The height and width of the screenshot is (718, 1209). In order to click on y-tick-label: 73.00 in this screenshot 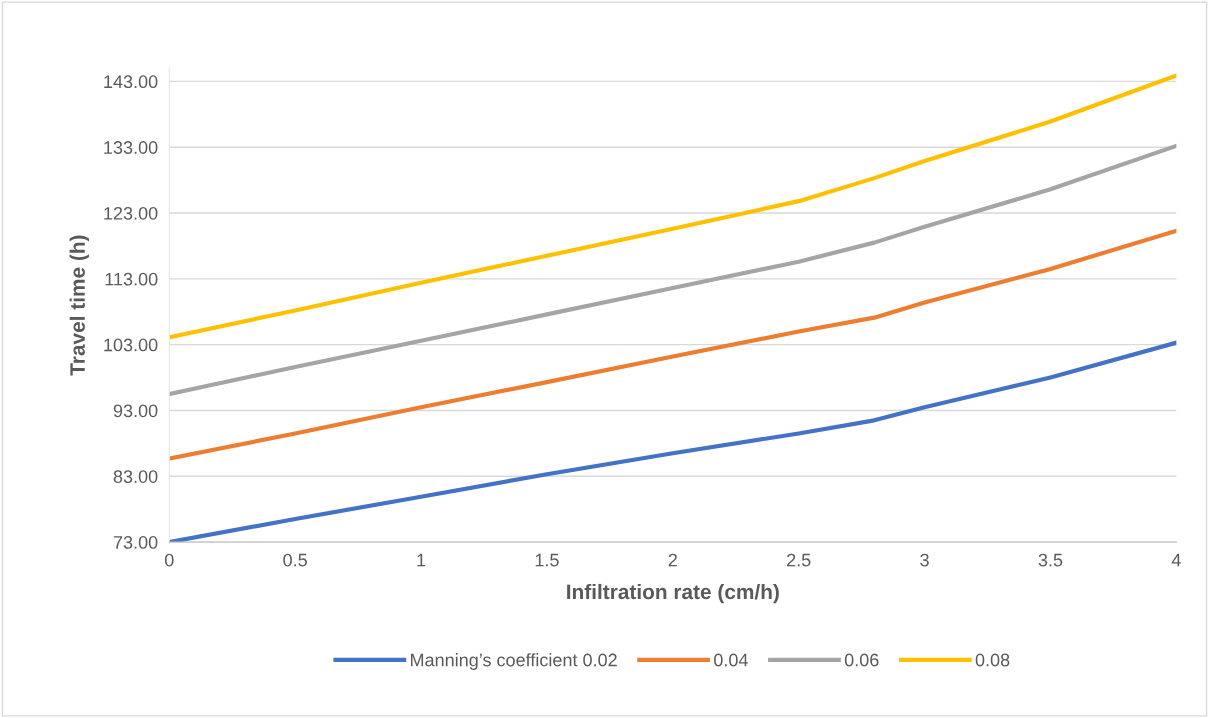, I will do `click(135, 542)`.